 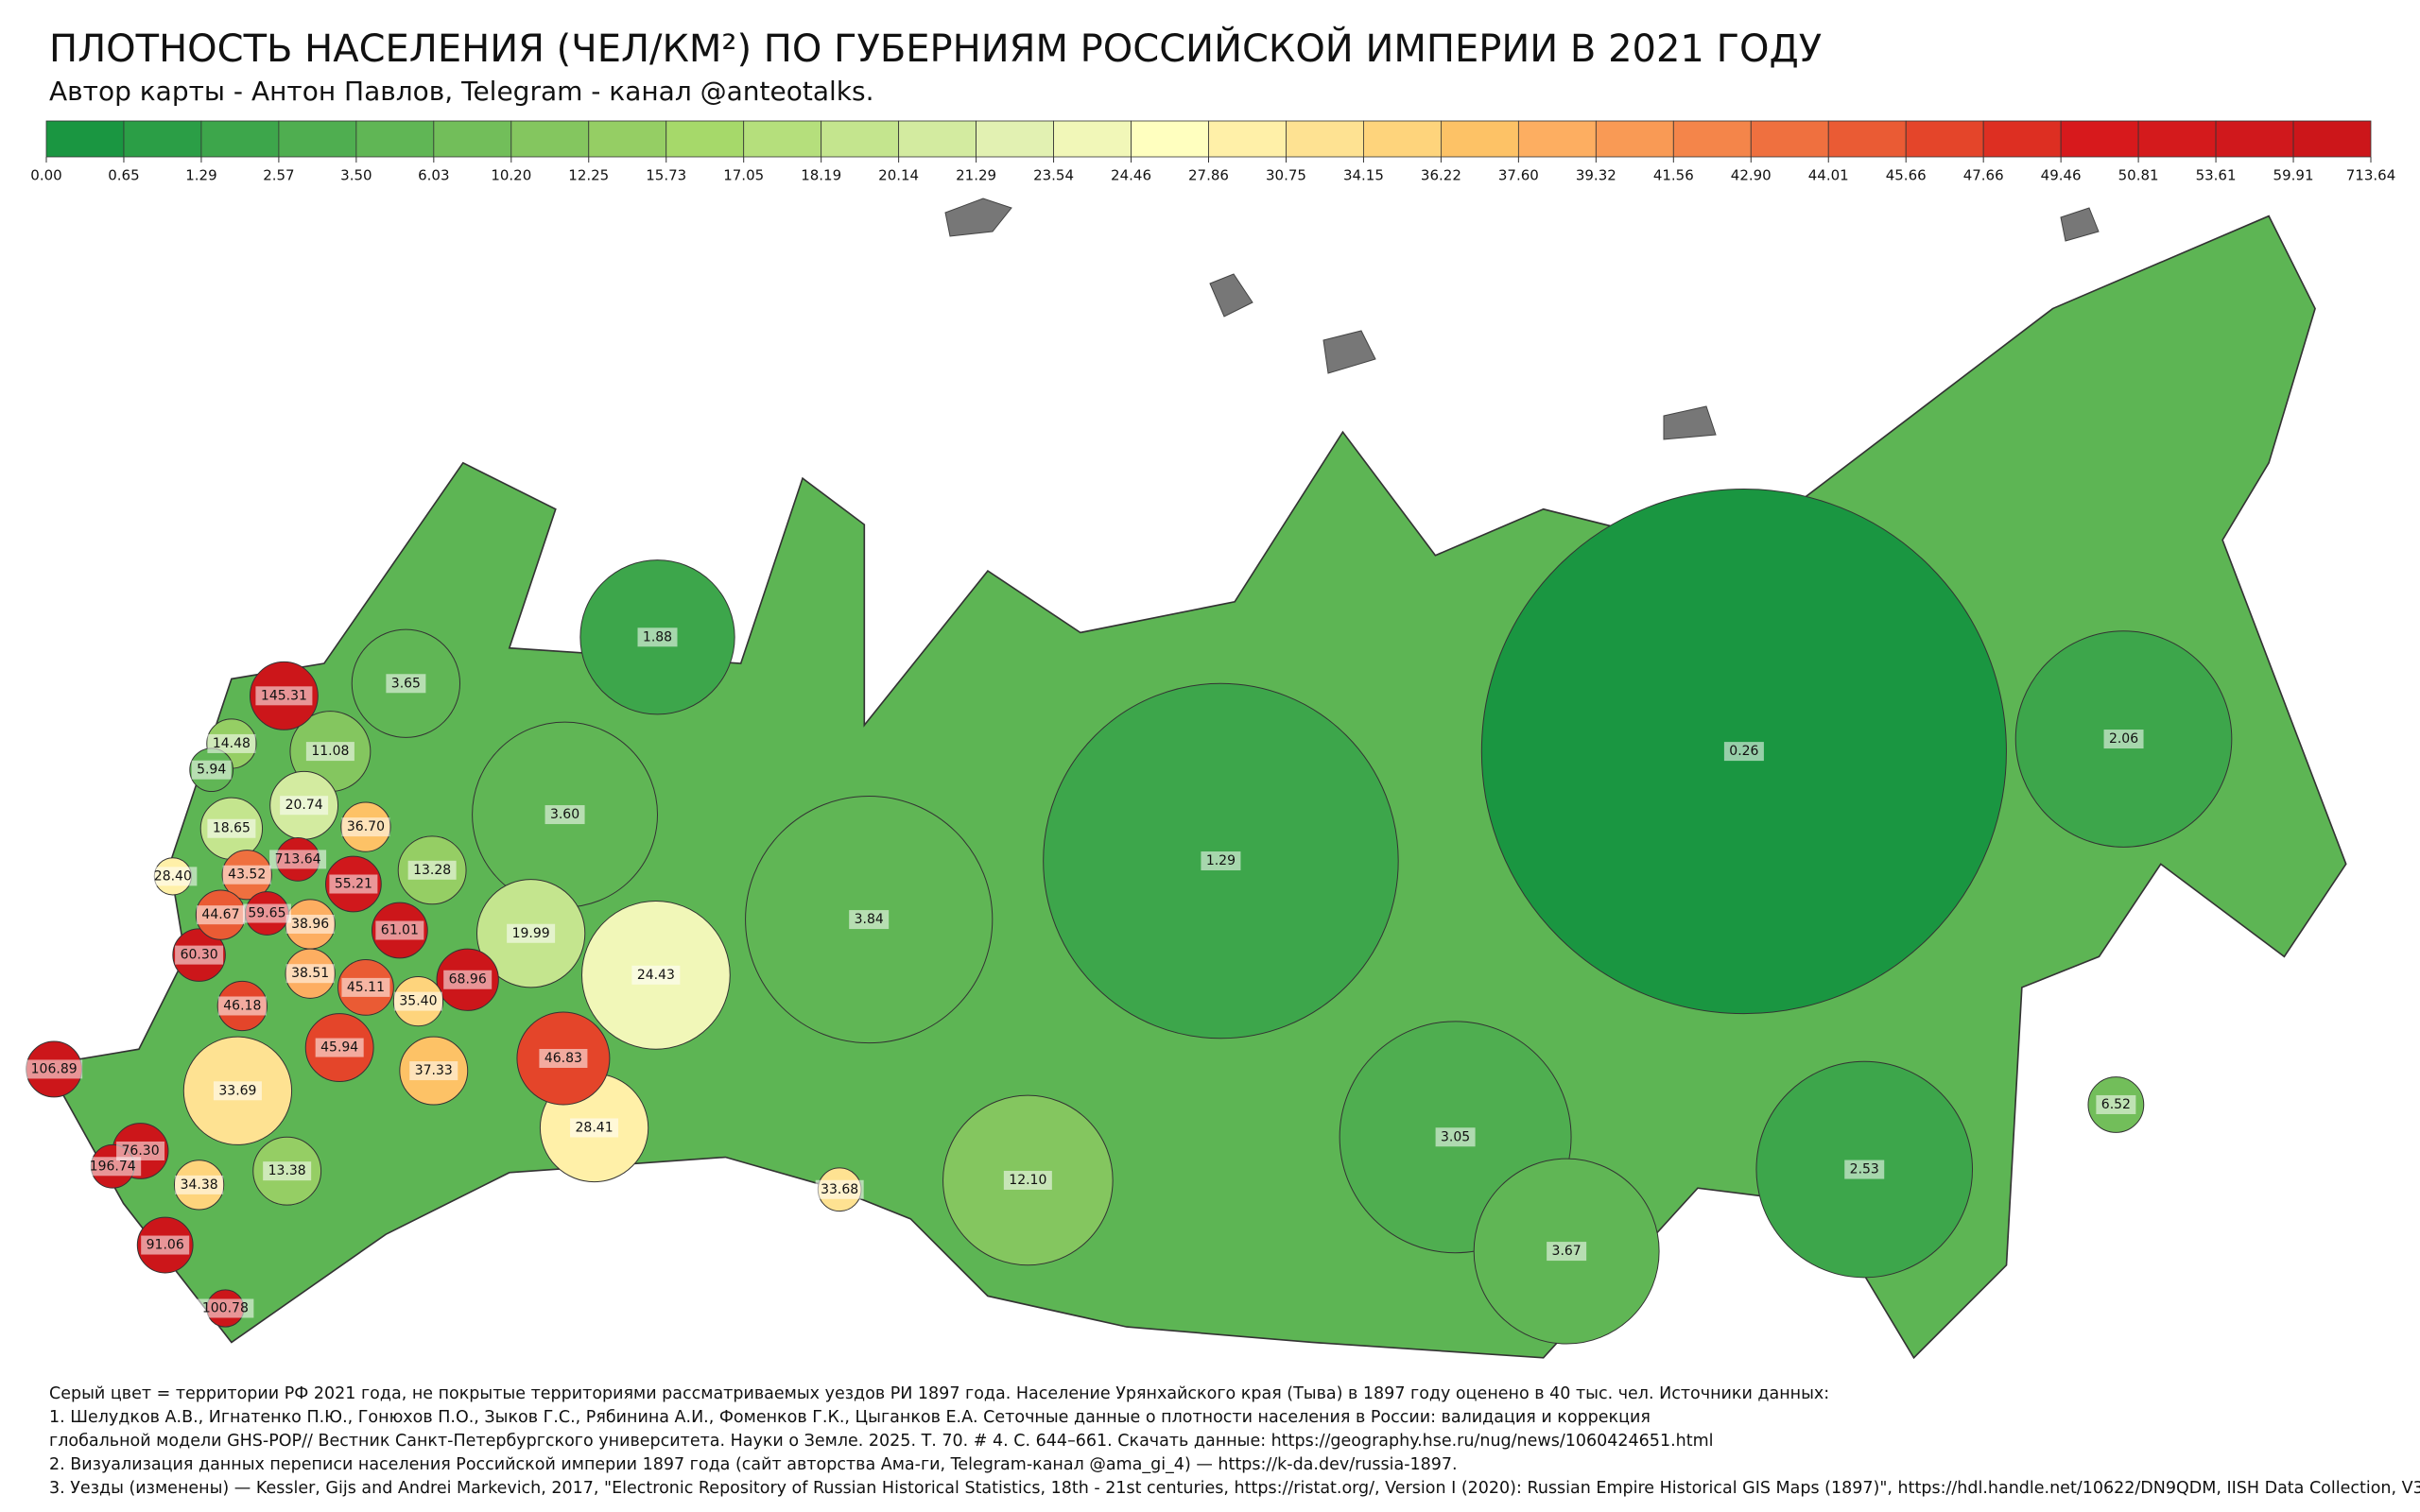 What do you see at coordinates (406, 683) in the screenshot?
I see `region-label: 3.65` at bounding box center [406, 683].